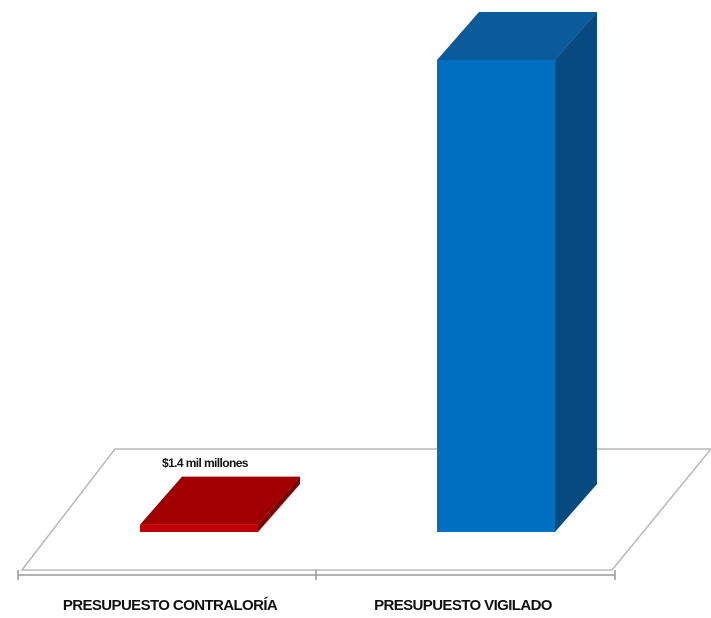 This screenshot has width=711, height=618. Describe the element at coordinates (170, 605) in the screenshot. I see `category-label-1: PRESUPUESTO CONTRALORÍA` at that location.